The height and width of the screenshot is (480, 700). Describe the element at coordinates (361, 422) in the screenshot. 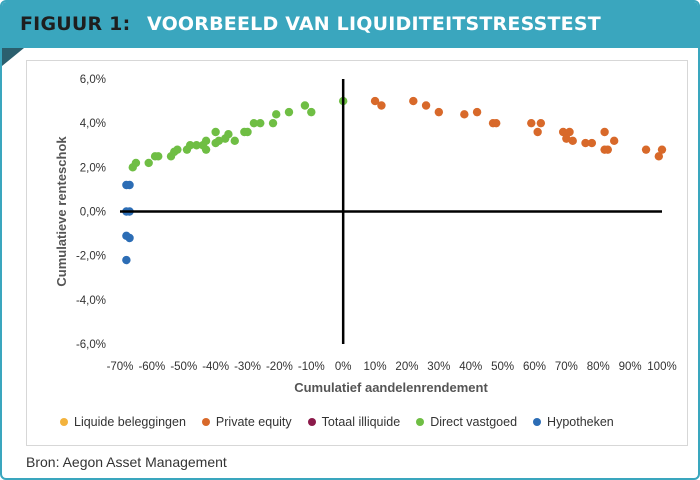

I see `legend-label: Totaal illiquide` at that location.